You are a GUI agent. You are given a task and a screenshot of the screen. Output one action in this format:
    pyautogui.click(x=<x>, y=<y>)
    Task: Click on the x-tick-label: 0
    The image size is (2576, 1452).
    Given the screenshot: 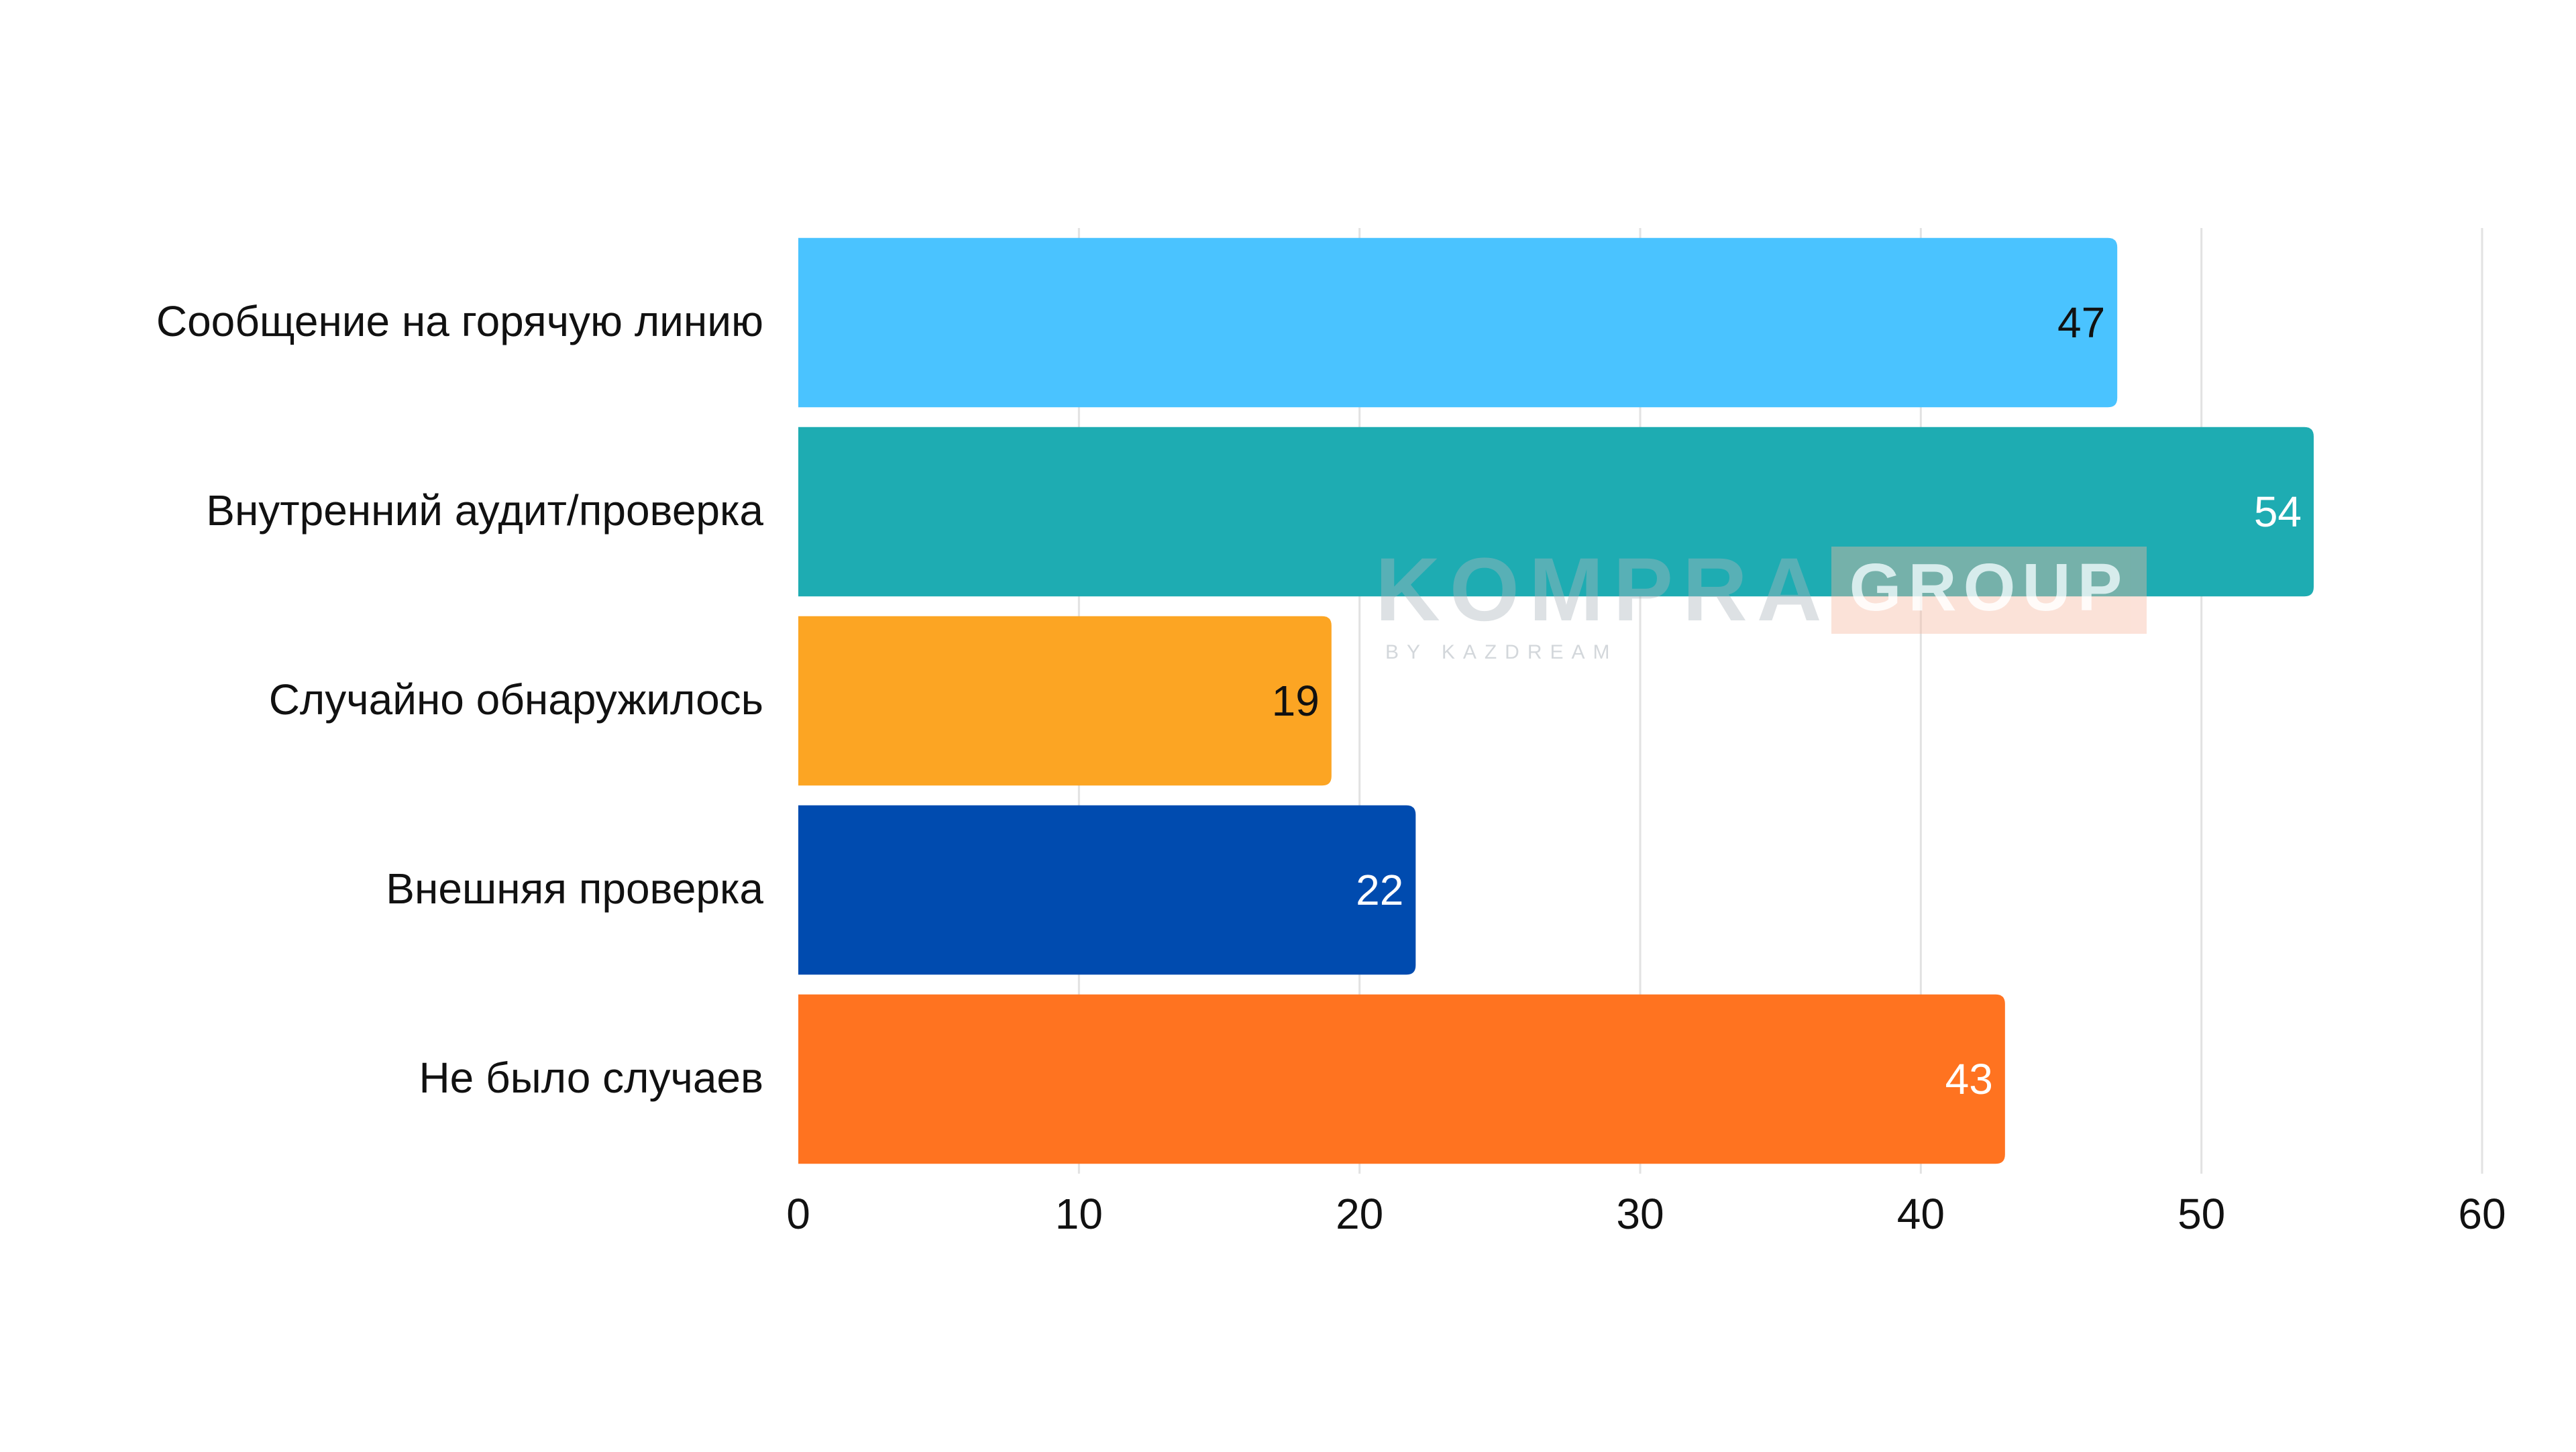 What is the action you would take?
    pyautogui.click(x=798, y=1214)
    